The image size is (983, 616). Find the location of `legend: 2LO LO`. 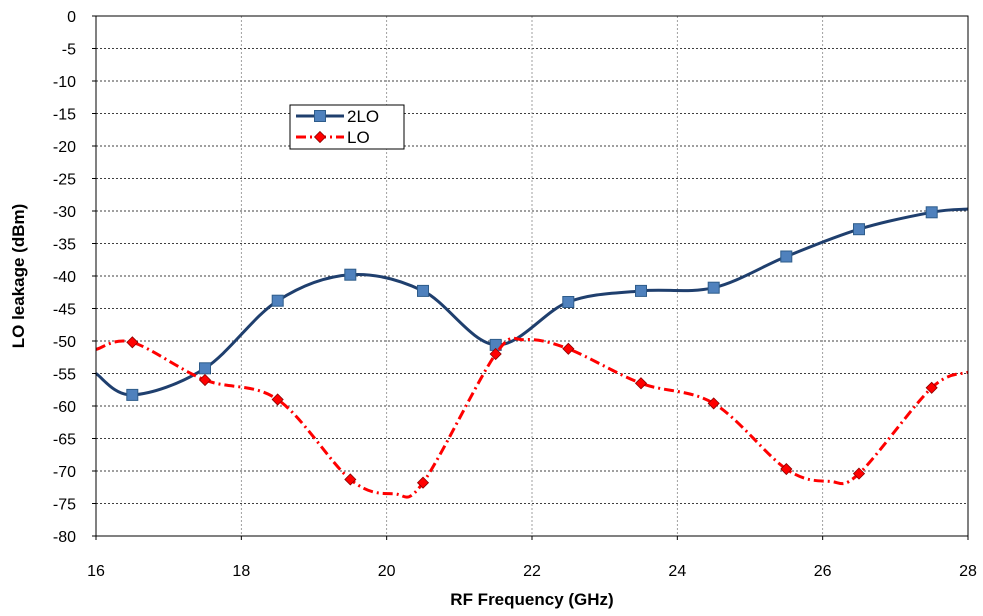

legend: 2LO LO is located at coordinates (347, 127).